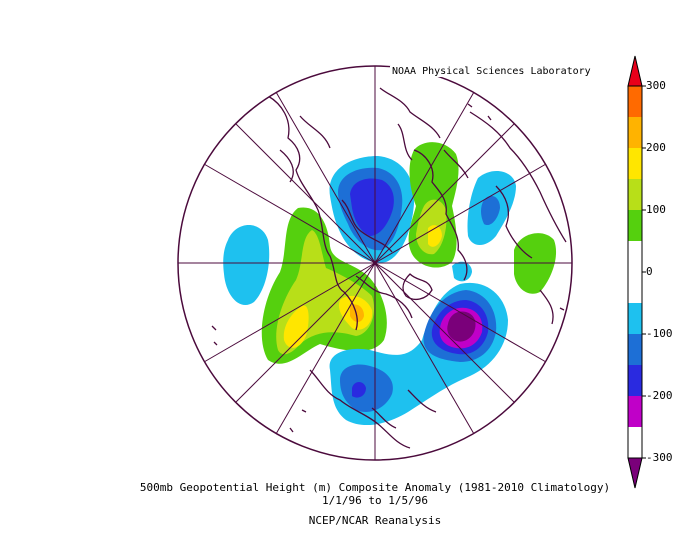 The width and height of the screenshot is (700, 542). Describe the element at coordinates (246, 265) in the screenshot. I see `anomaly-negative-pacific` at that location.